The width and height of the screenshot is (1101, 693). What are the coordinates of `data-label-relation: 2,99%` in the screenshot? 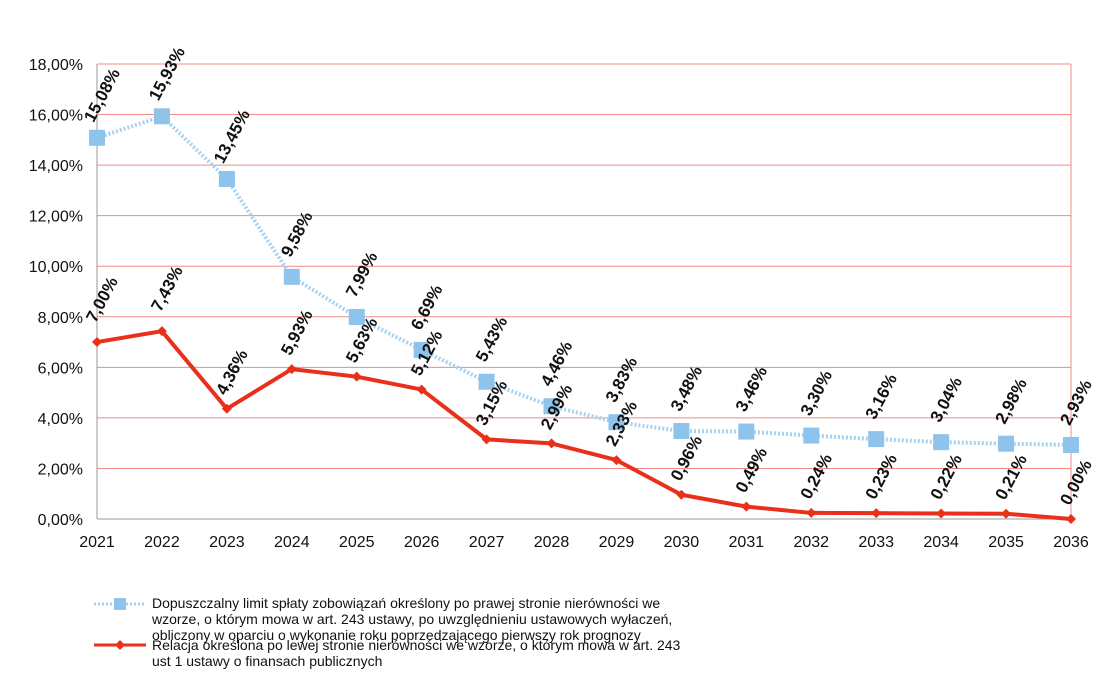 It's located at (556, 406).